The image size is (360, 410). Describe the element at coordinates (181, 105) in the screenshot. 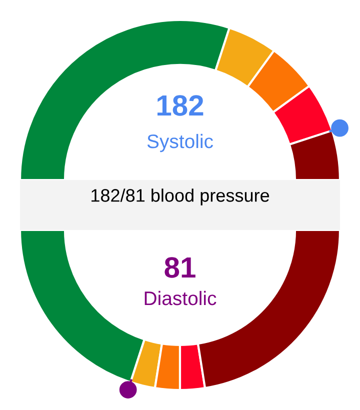

I see `text: 182` at that location.